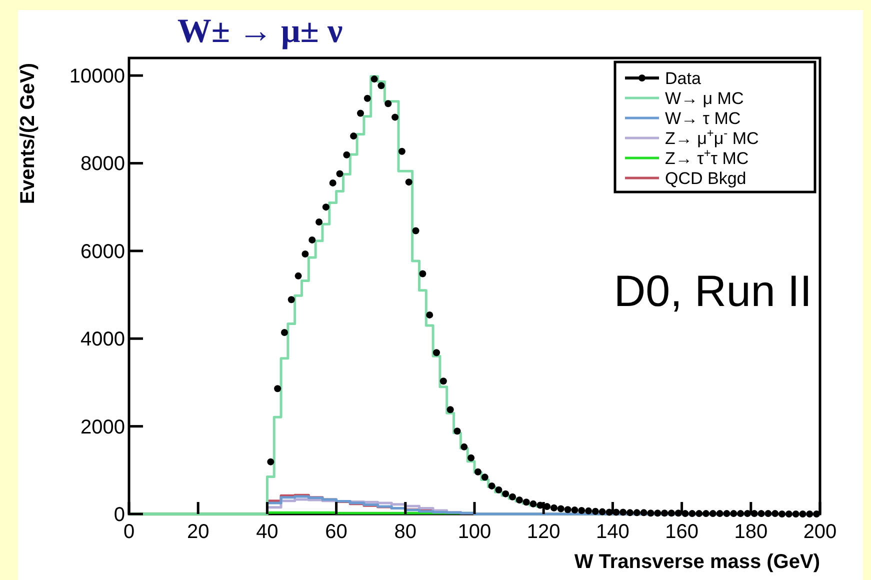 This screenshot has width=871, height=580. What do you see at coordinates (703, 118) in the screenshot?
I see `legend-label: W→ τ MC` at bounding box center [703, 118].